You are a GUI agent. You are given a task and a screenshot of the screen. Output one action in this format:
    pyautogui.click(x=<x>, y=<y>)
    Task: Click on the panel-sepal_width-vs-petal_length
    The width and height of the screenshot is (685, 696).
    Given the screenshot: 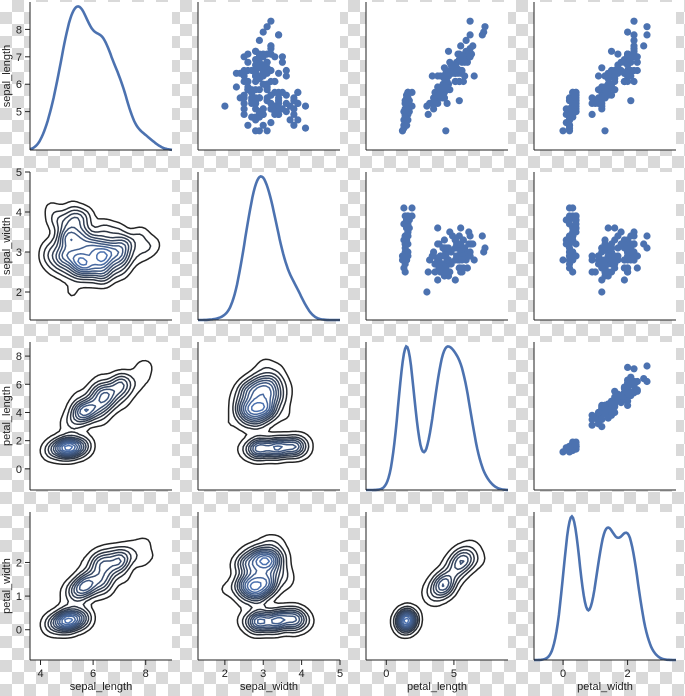 What is the action you would take?
    pyautogui.click(x=436, y=246)
    